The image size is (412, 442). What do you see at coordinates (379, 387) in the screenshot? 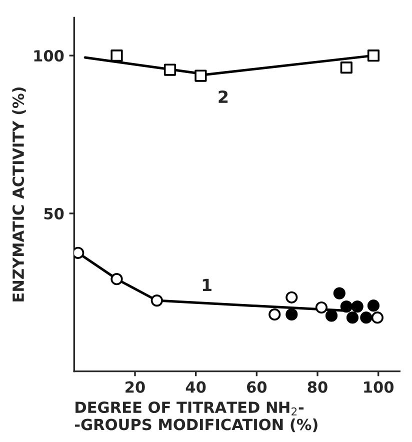
I see `x-tick-label: 100` at bounding box center [379, 387].